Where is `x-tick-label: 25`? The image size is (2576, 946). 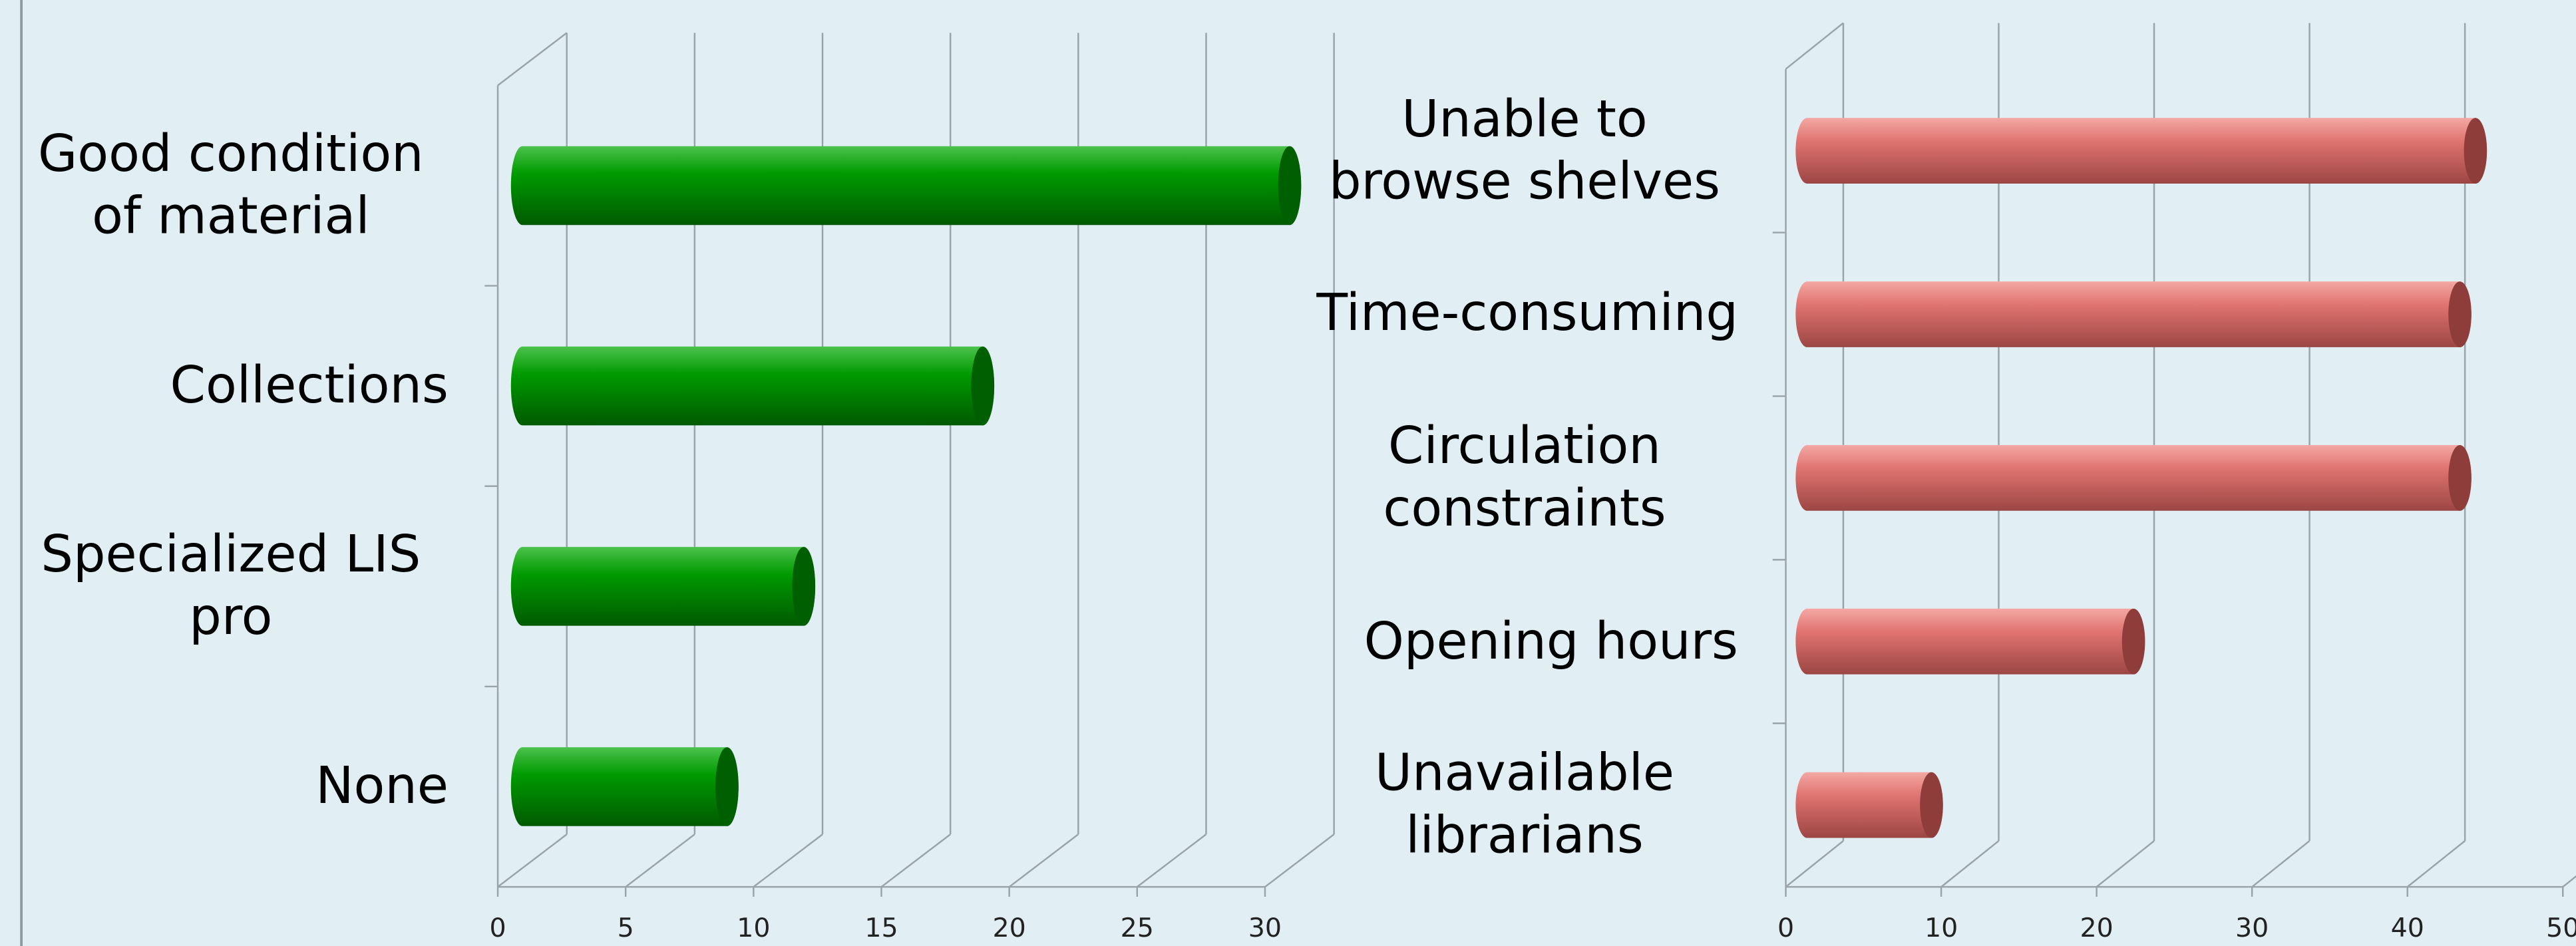 x-tick-label: 25 is located at coordinates (1137, 928).